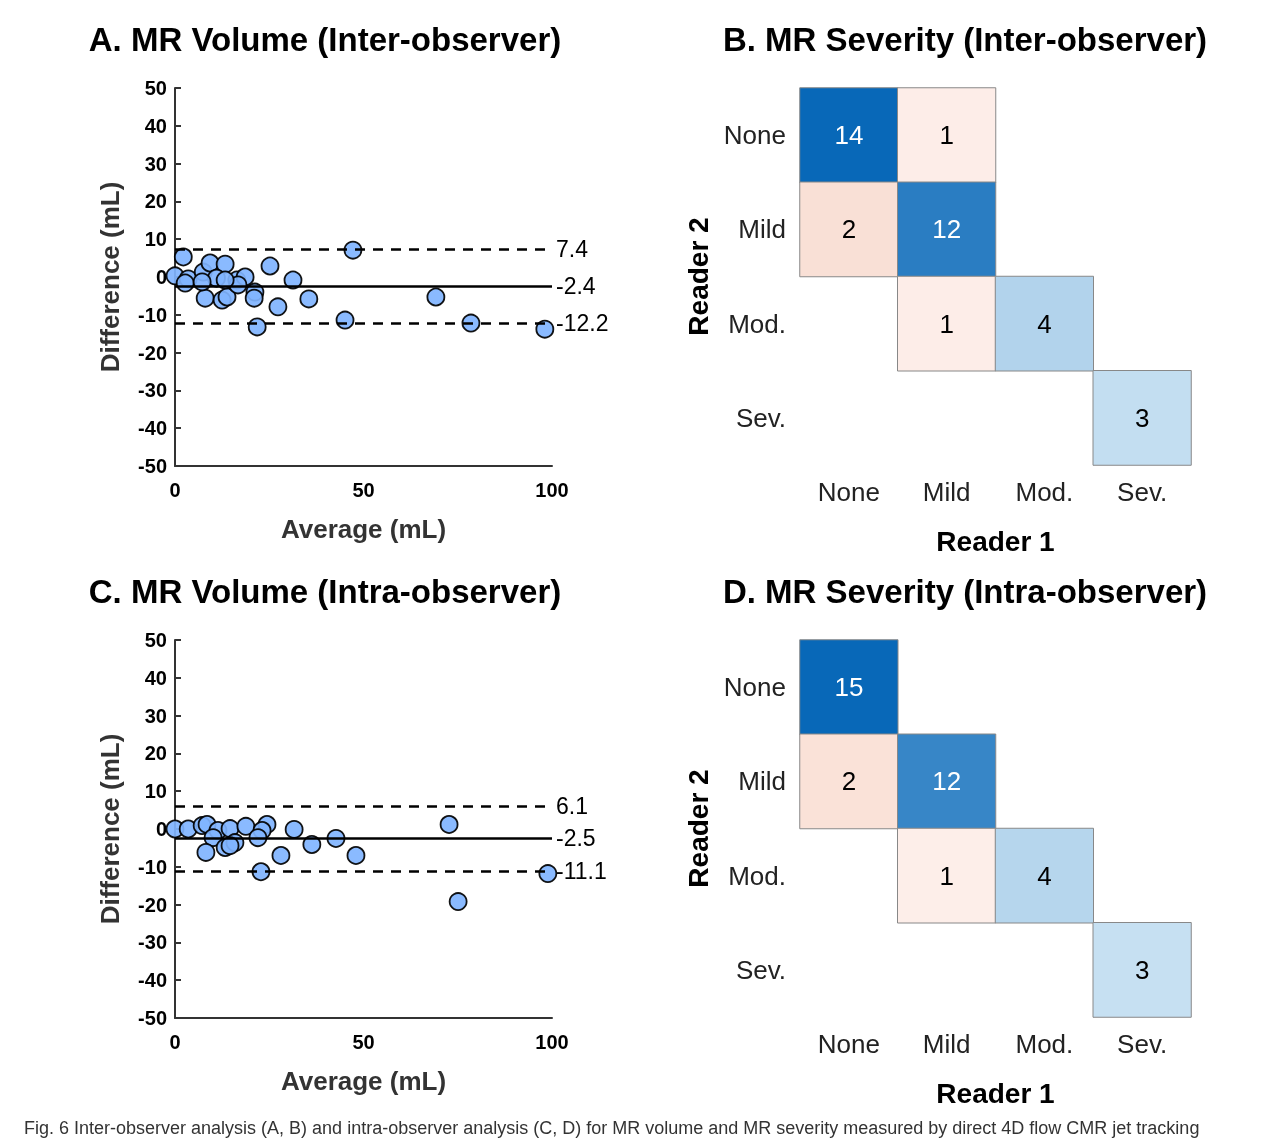  What do you see at coordinates (849, 687) in the screenshot?
I see `data-label: 15` at bounding box center [849, 687].